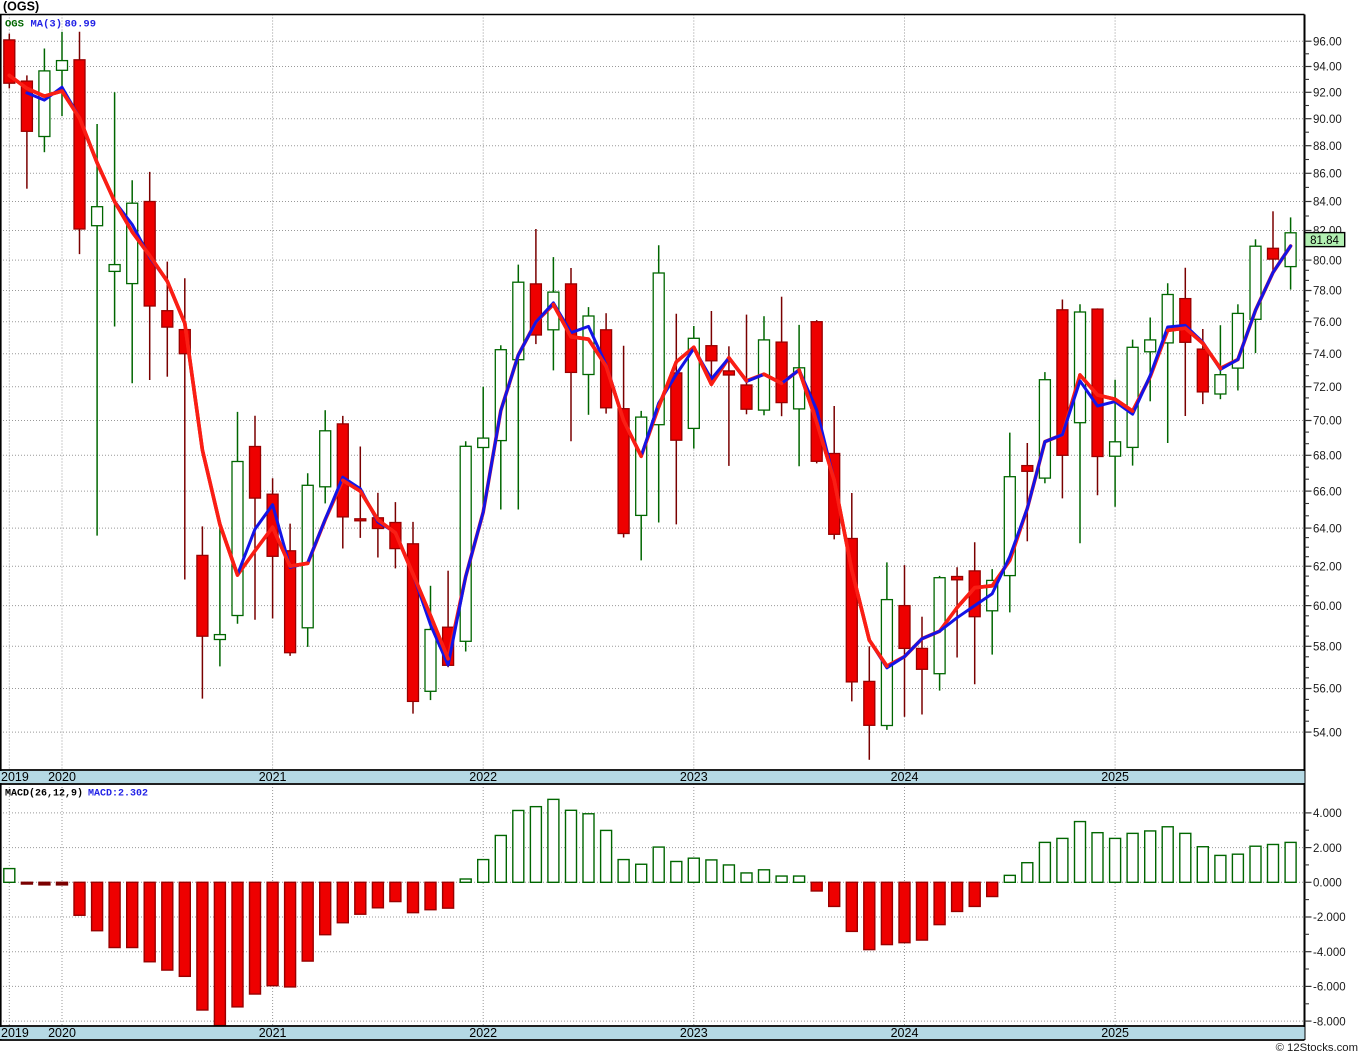 Image resolution: width=1360 pixels, height=1056 pixels. I want to click on svg-text: -6.000, so click(1329, 988).